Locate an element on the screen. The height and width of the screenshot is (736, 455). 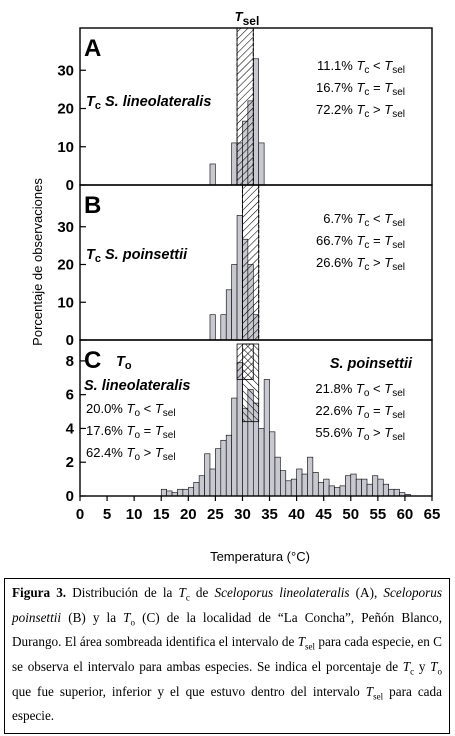
x-tick-label: 25 is located at coordinates (215, 514).